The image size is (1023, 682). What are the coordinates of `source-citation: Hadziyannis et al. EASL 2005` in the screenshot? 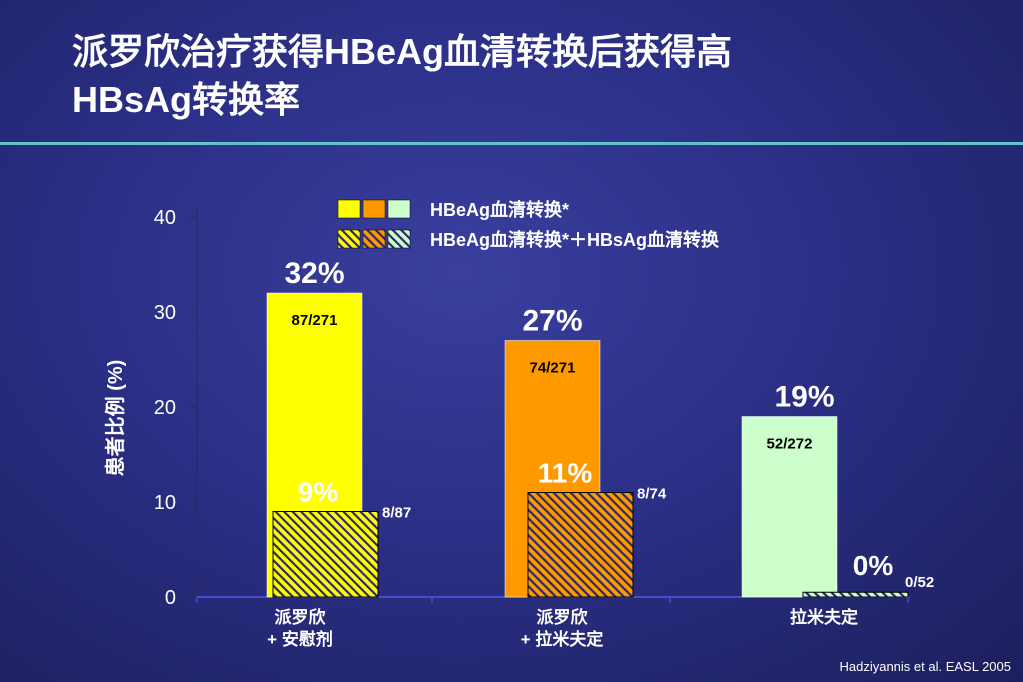 It's located at (925, 666).